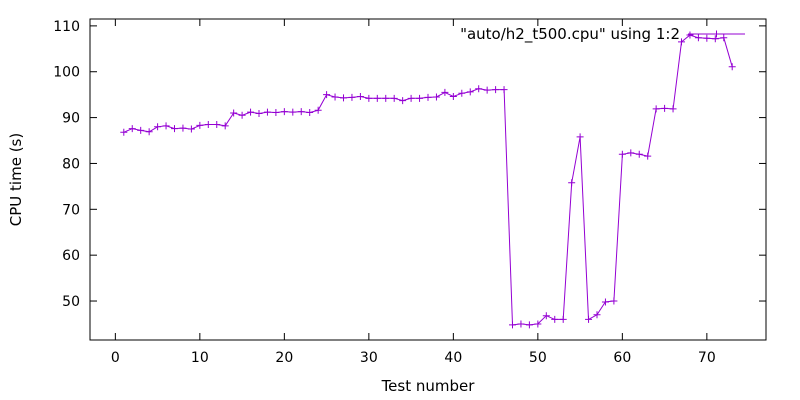 The width and height of the screenshot is (800, 400). Describe the element at coordinates (71, 210) in the screenshot. I see `y-tick-label: 70` at that location.